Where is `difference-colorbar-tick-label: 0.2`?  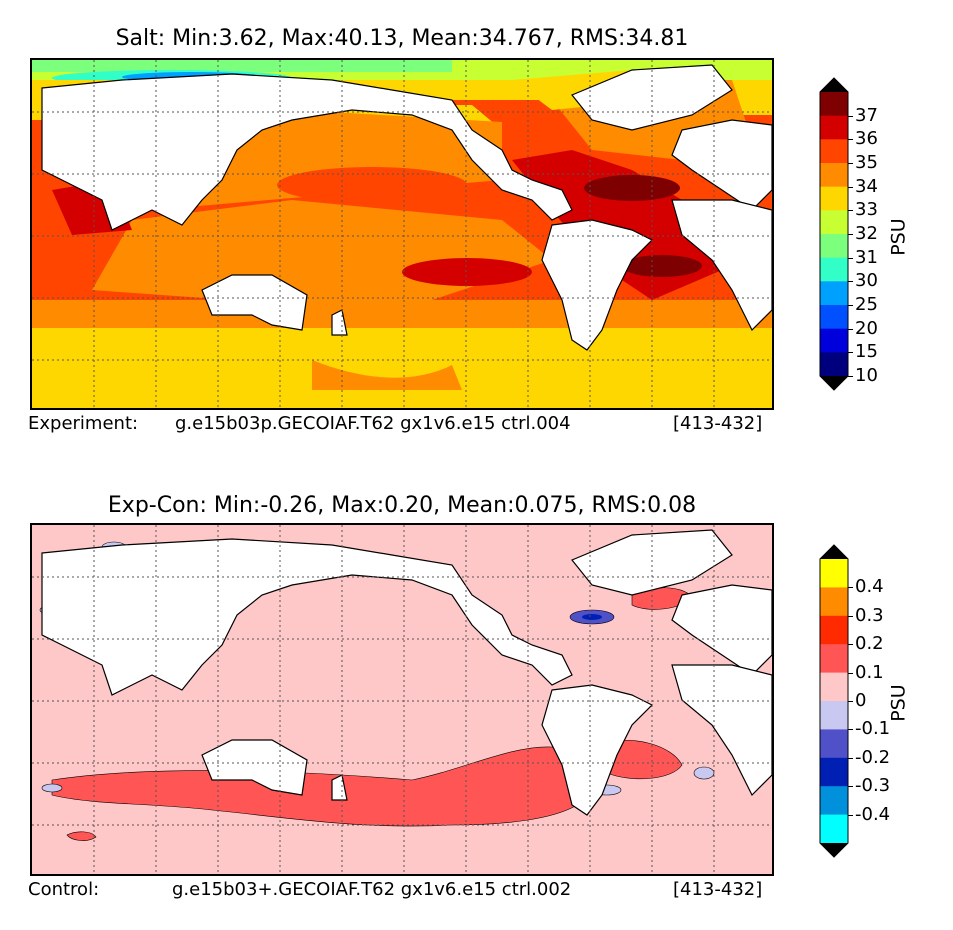
difference-colorbar-tick-label: 0.2 is located at coordinates (869, 644).